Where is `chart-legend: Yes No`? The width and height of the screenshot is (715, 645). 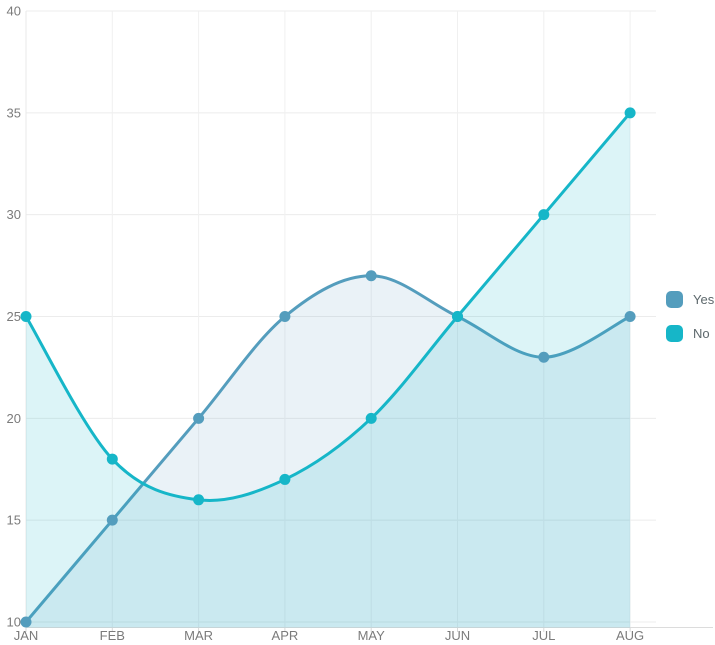
chart-legend: Yes No is located at coordinates (690, 316).